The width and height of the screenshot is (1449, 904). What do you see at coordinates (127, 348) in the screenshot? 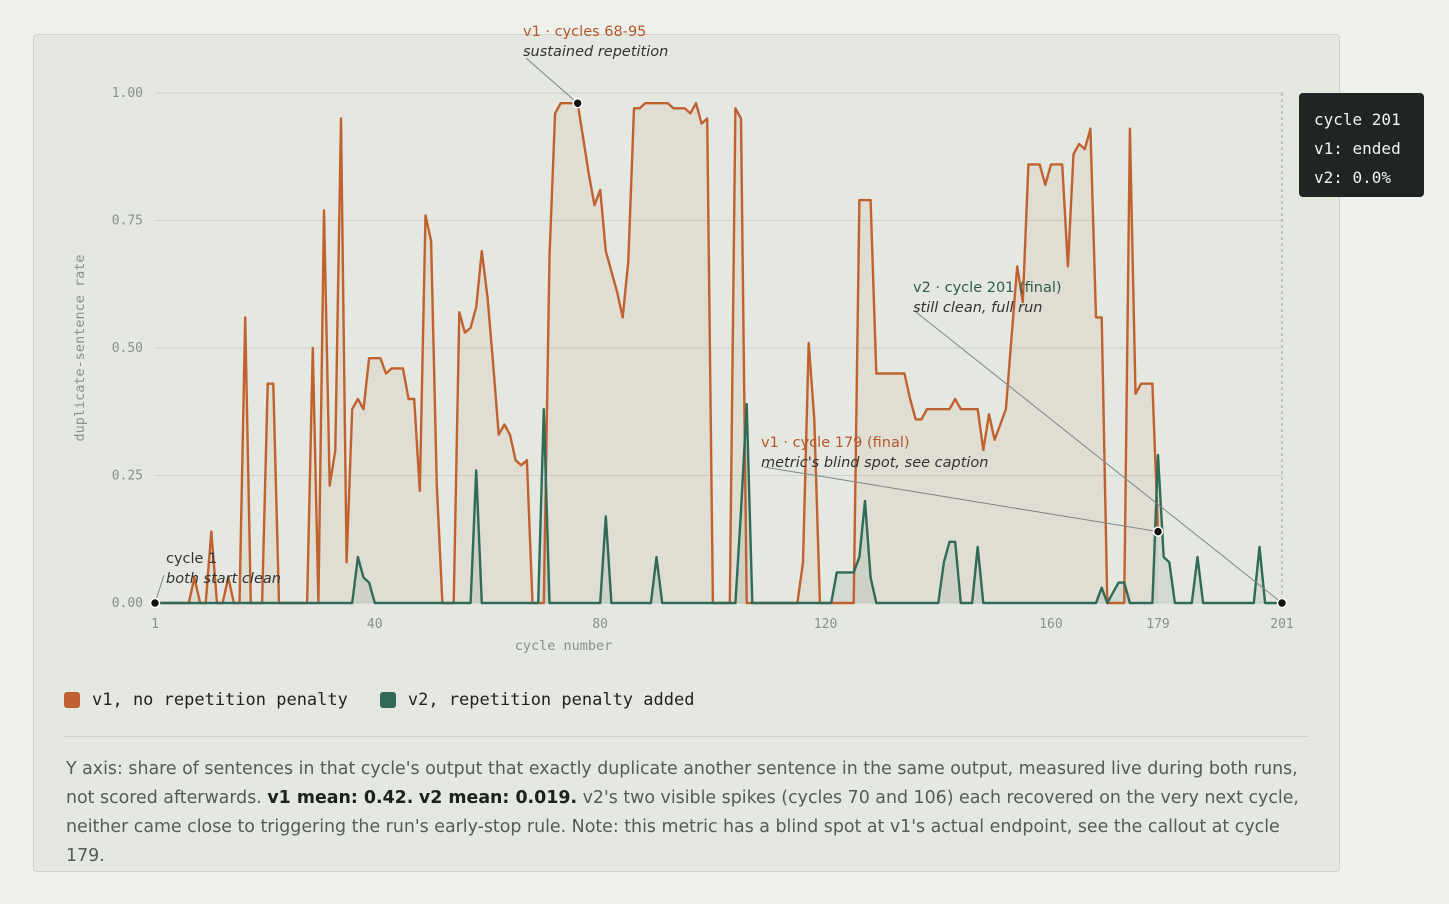
I see `y-tick-label: 0.50` at bounding box center [127, 348].